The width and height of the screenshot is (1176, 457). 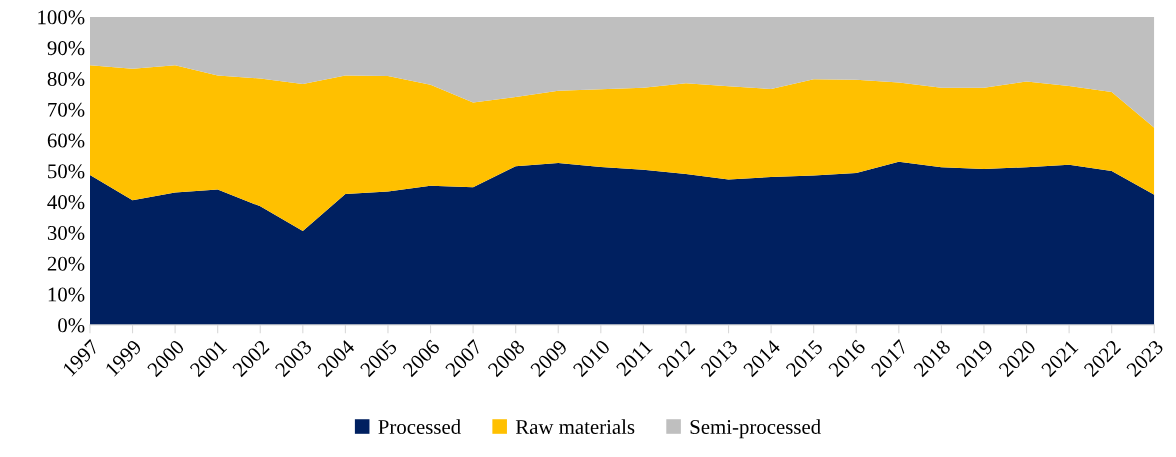 I want to click on y-tick-label: 40%, so click(x=66, y=202).